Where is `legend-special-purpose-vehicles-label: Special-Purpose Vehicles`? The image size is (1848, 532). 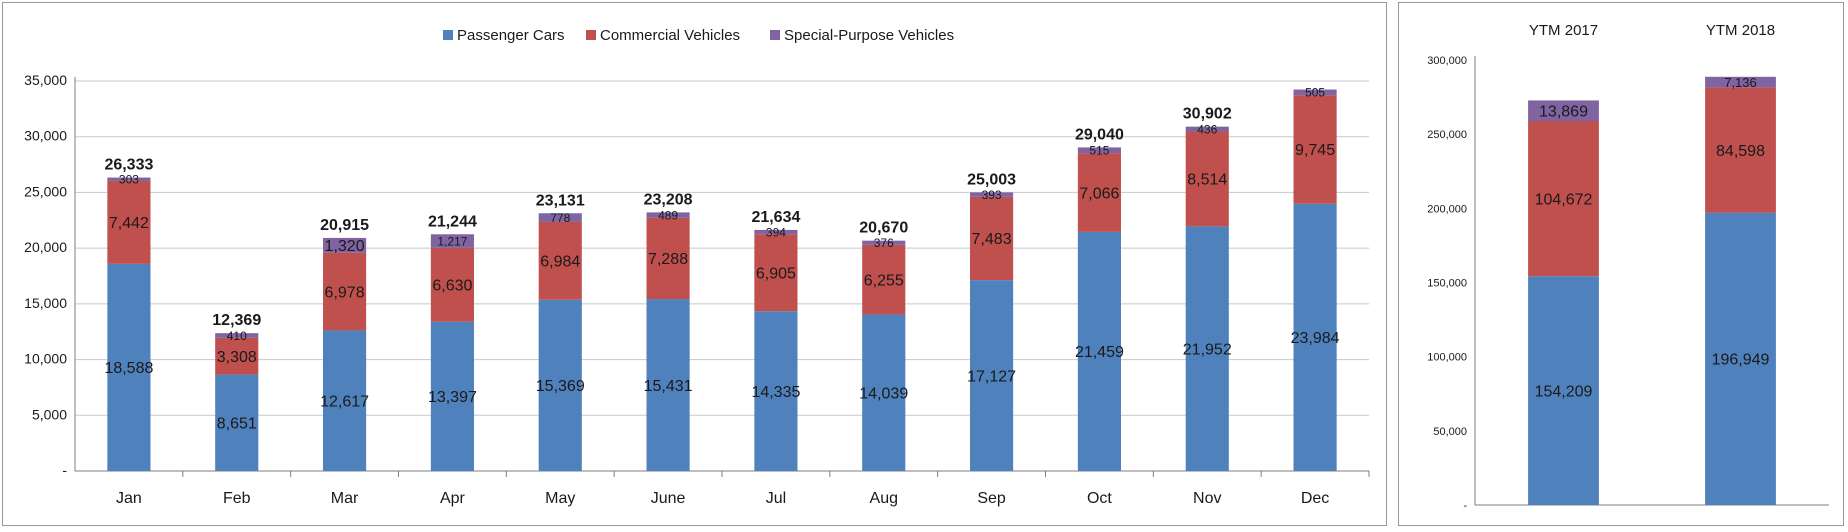 legend-special-purpose-vehicles-label: Special-Purpose Vehicles is located at coordinates (869, 35).